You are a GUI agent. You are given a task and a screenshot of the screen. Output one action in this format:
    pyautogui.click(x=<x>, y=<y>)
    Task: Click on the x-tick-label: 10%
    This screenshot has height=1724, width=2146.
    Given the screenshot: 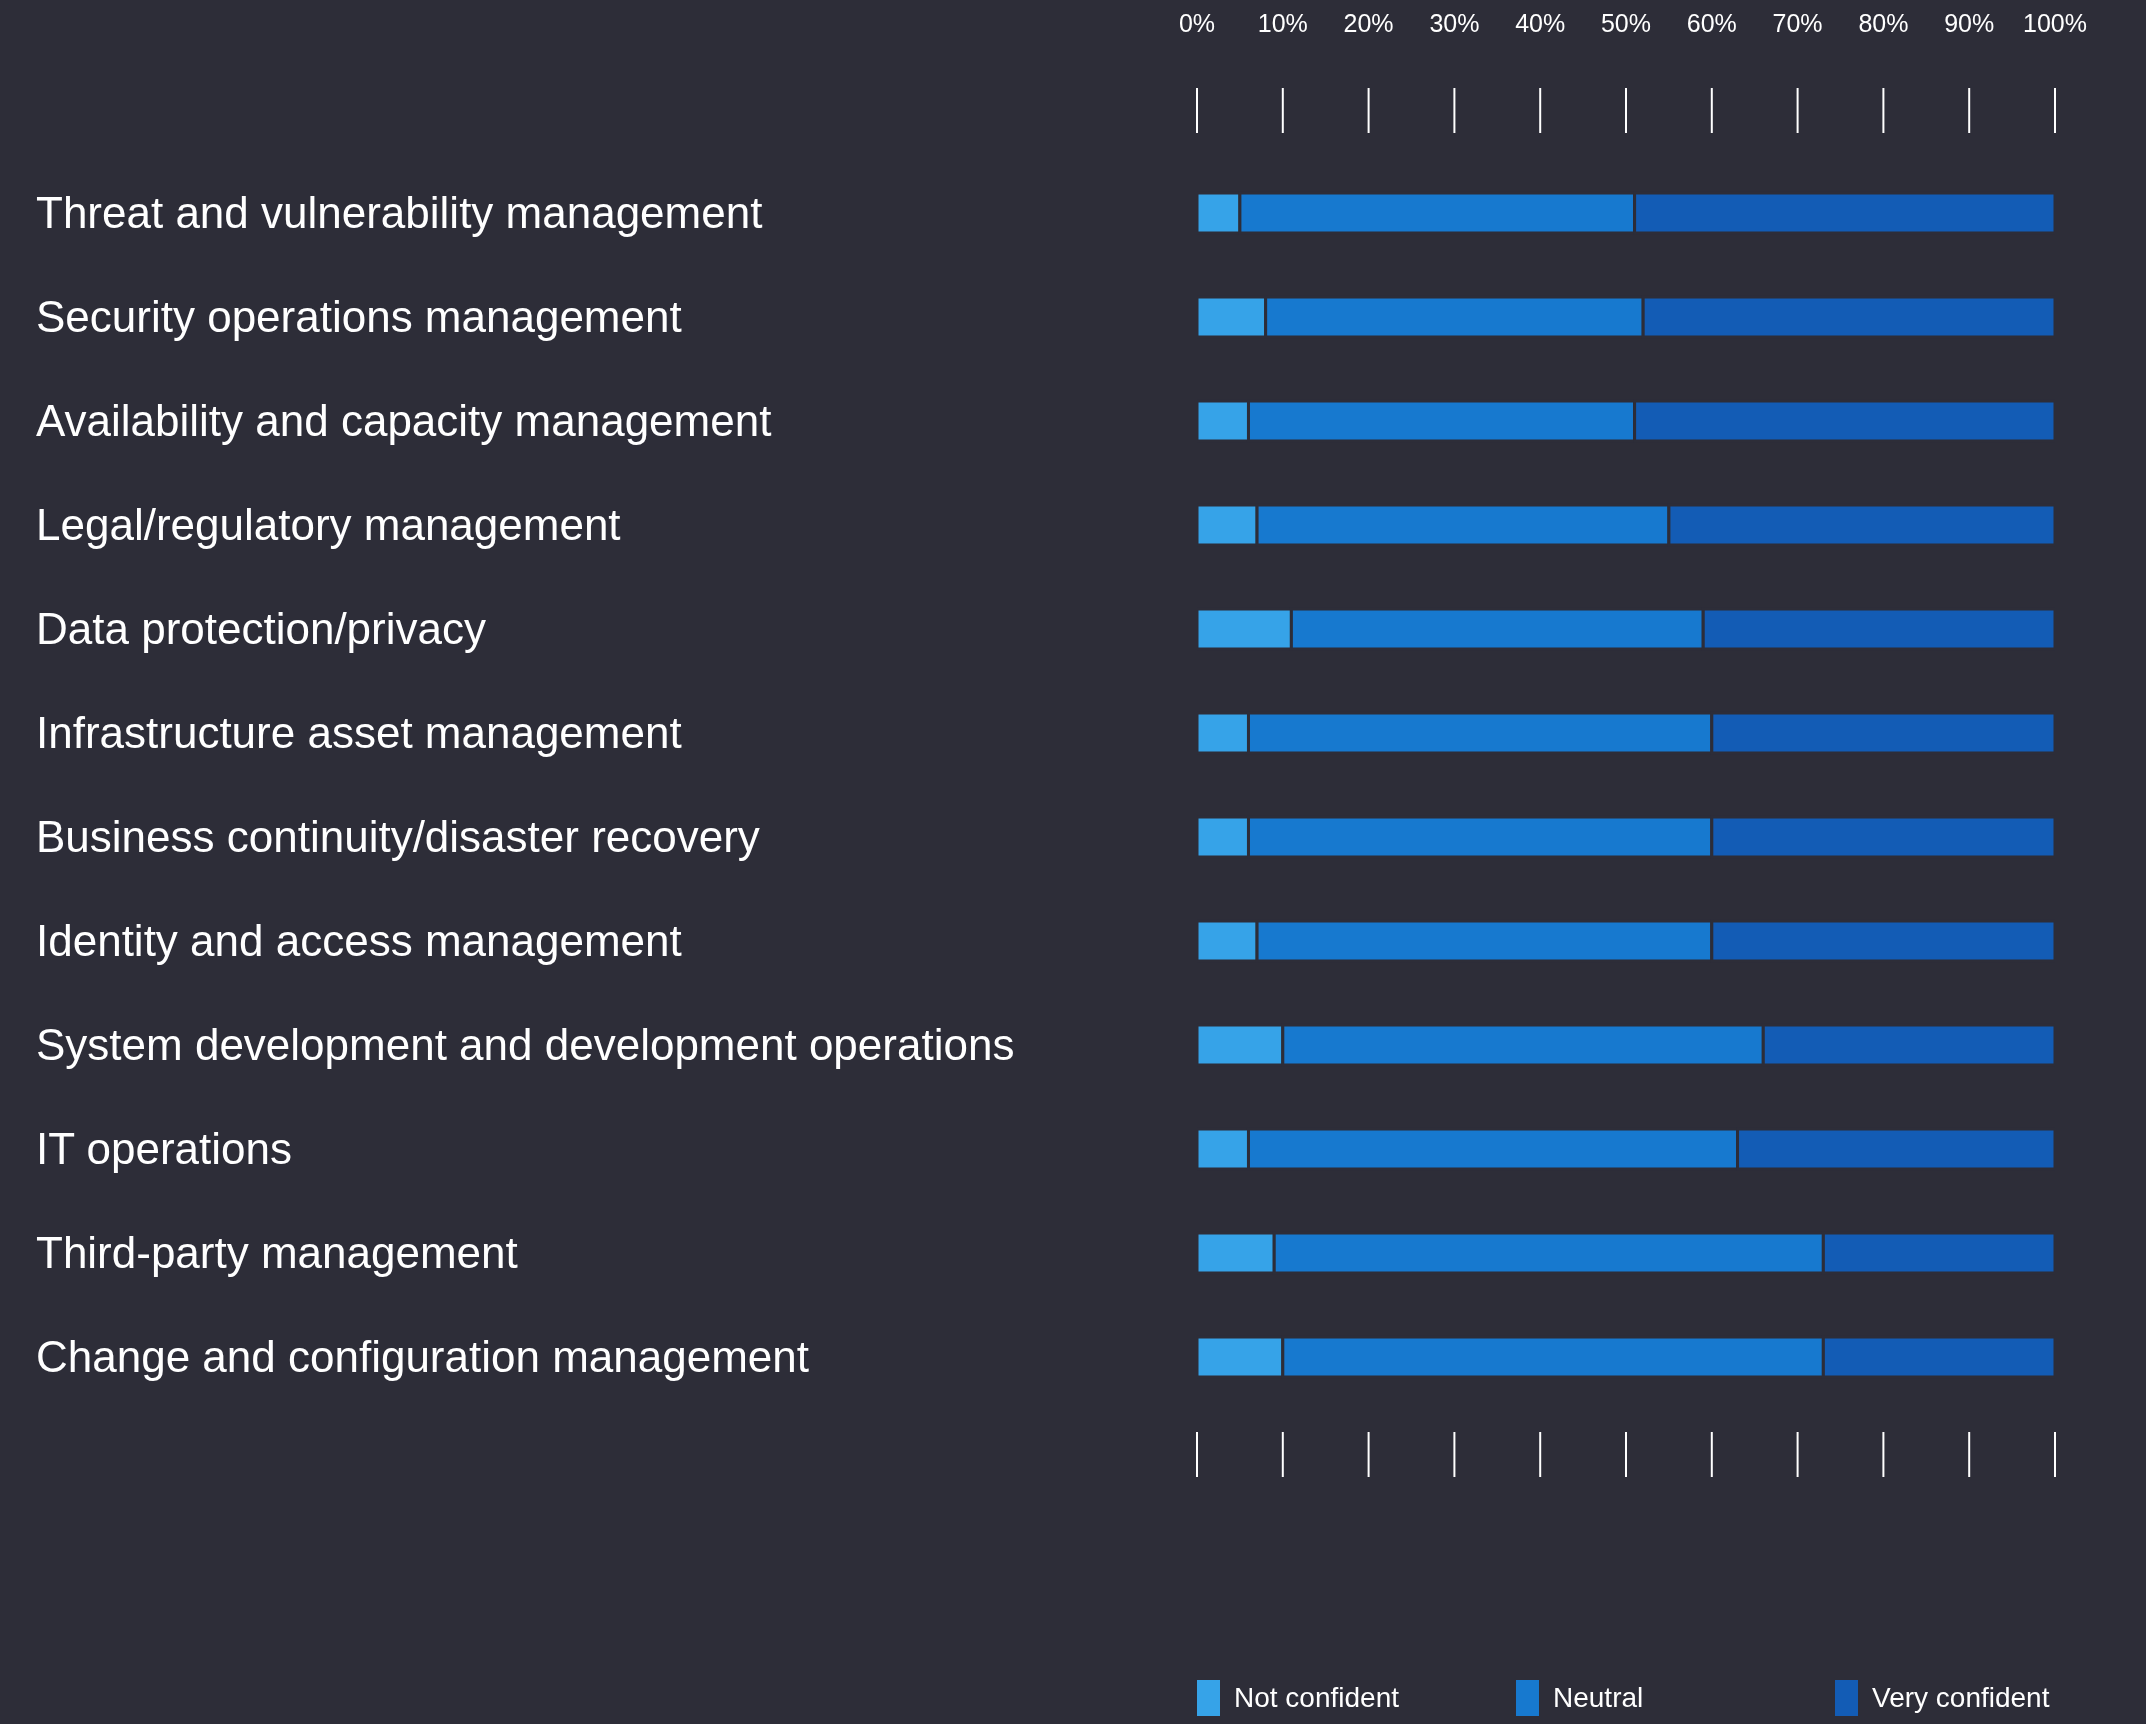 What is the action you would take?
    pyautogui.click(x=1282, y=23)
    